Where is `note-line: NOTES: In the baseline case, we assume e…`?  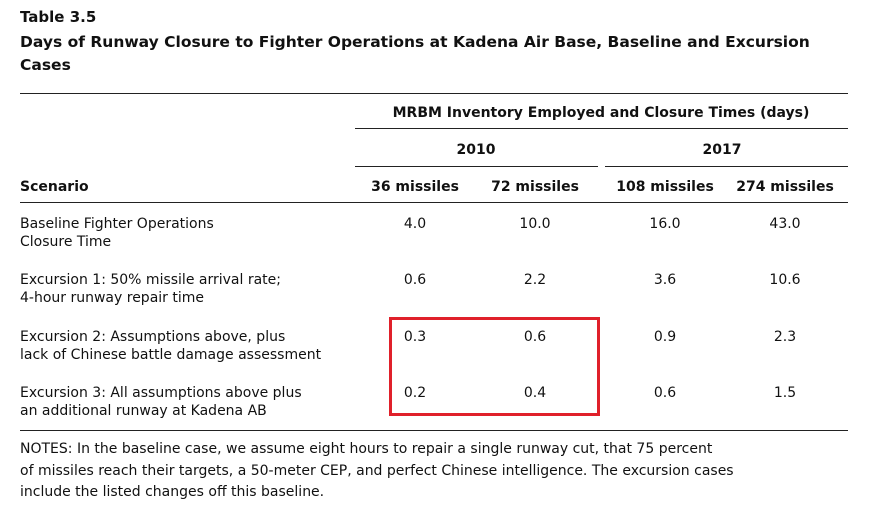 note-line: NOTES: In the baseline case, we assume e… is located at coordinates (366, 449).